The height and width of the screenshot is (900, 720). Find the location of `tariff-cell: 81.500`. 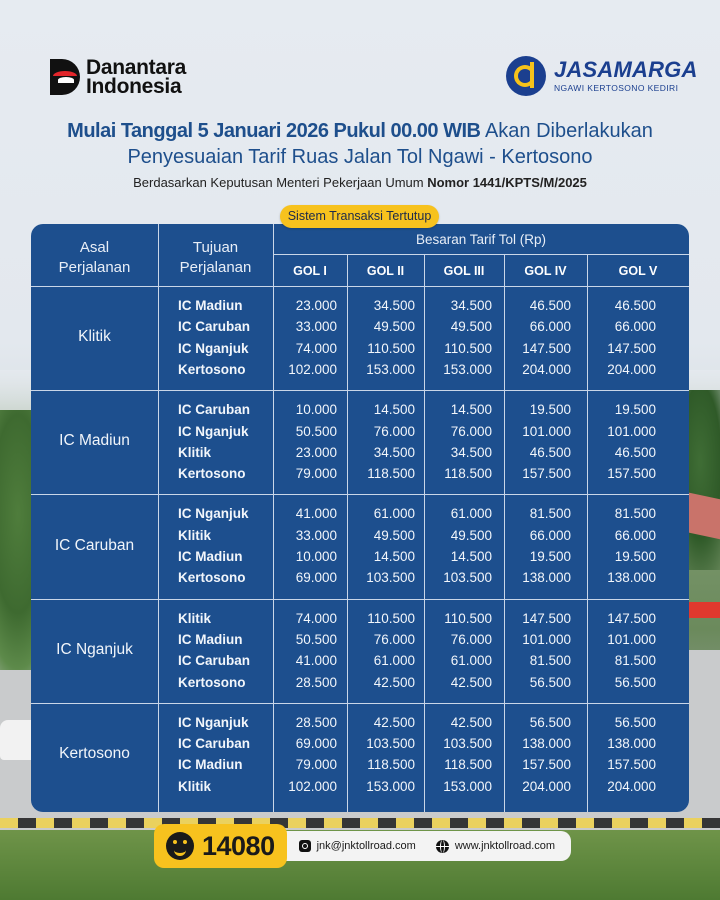

tariff-cell: 81.500 is located at coordinates (635, 661).